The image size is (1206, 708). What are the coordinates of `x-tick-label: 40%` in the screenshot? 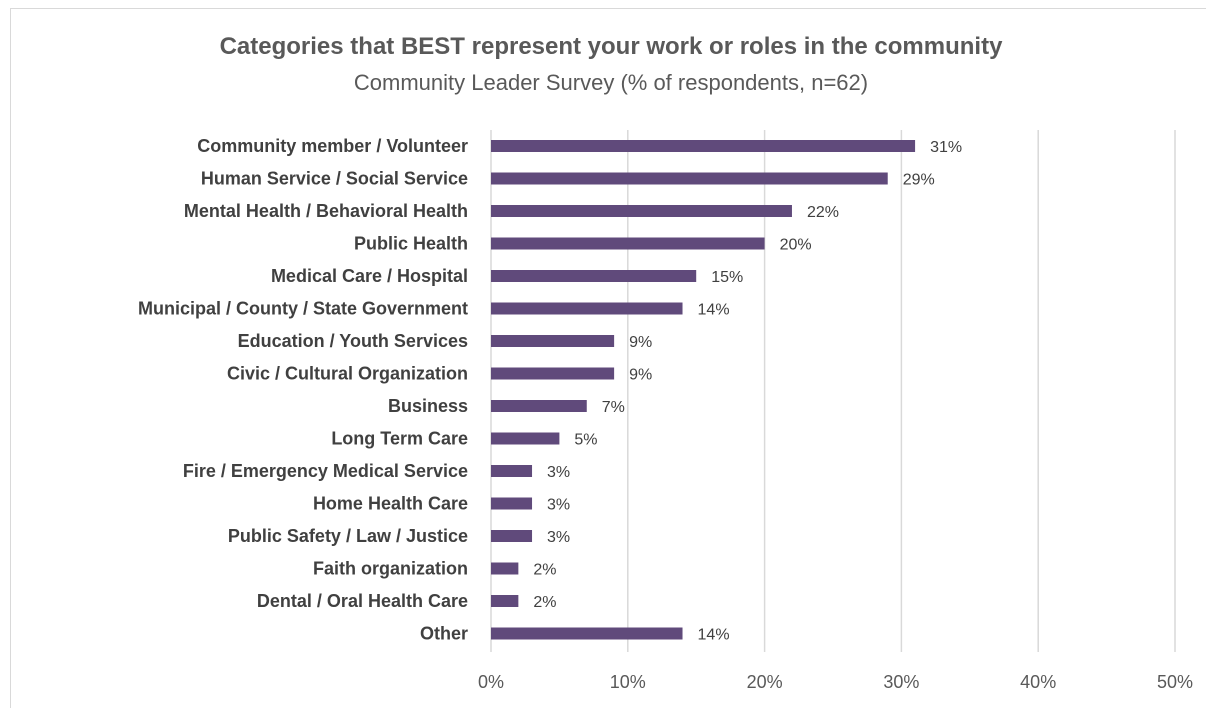 It's located at (1038, 682).